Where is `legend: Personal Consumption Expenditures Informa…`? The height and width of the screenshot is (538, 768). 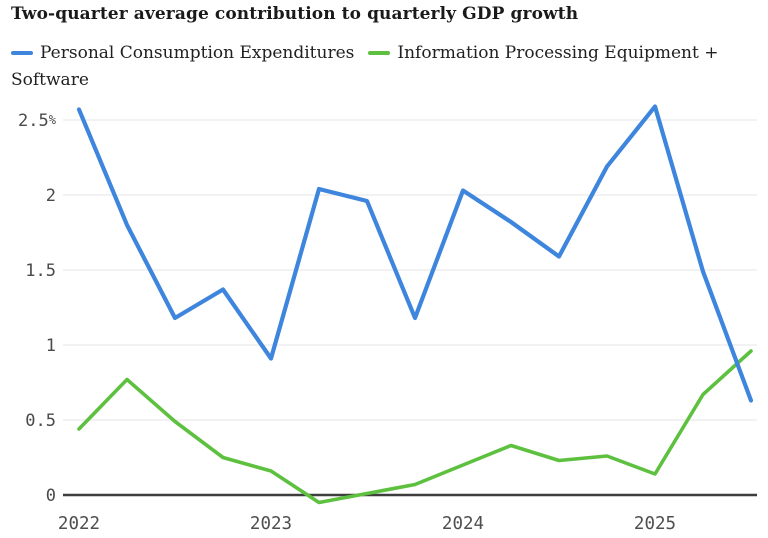
legend: Personal Consumption Expenditures Informa… is located at coordinates (384, 67).